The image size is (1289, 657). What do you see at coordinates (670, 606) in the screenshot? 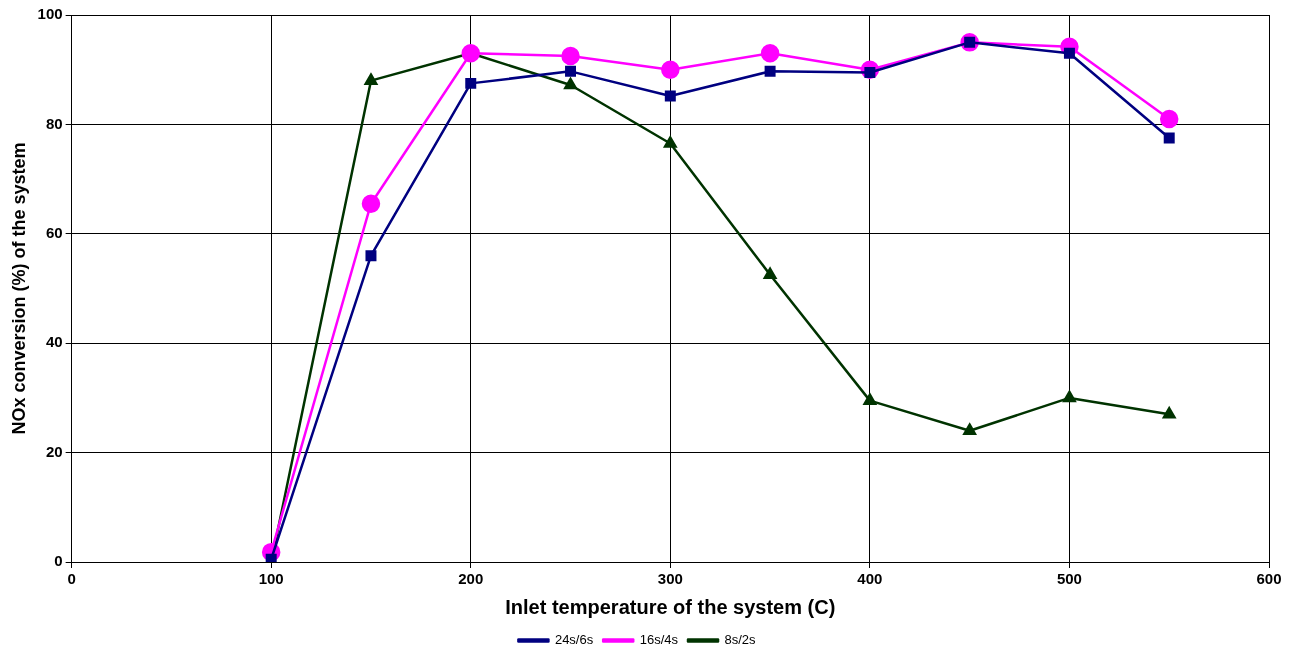
I see `x-axis-title: Inlet temperature of the system (C)` at bounding box center [670, 606].